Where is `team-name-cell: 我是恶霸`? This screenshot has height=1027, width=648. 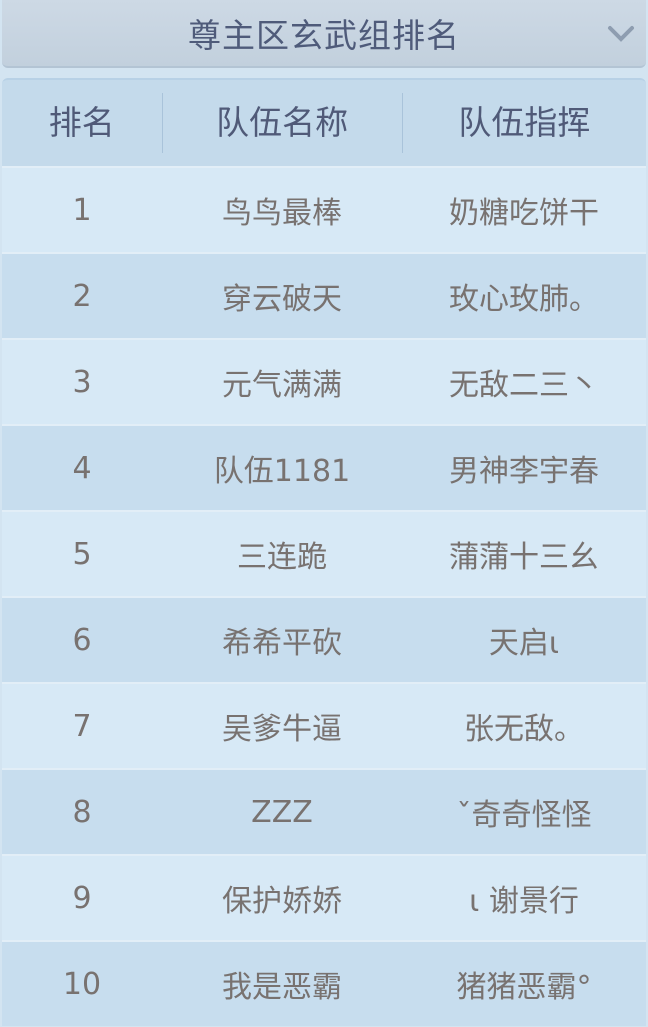 team-name-cell: 我是恶霸 is located at coordinates (282, 987).